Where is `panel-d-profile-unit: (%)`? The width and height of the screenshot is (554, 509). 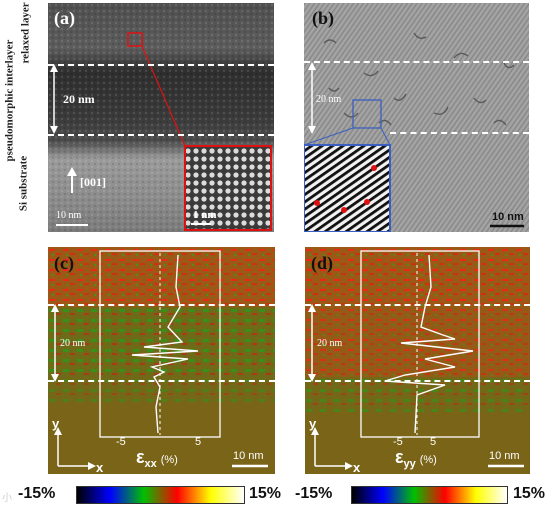
panel-d-profile-unit: (%) is located at coordinates (428, 460).